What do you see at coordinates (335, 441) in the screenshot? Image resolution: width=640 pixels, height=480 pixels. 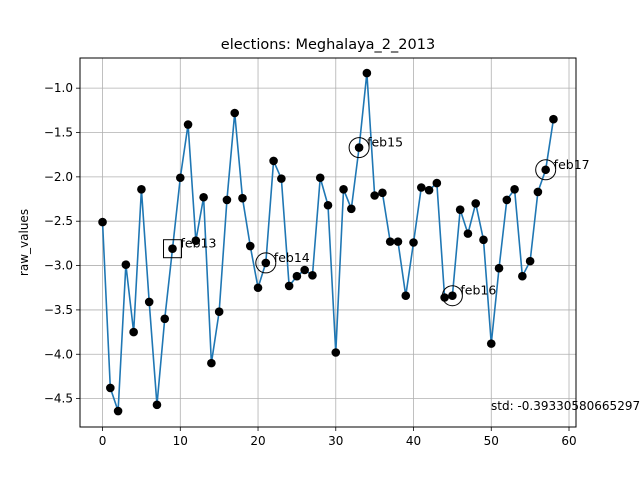 I see `x-tick-label: 30` at bounding box center [335, 441].